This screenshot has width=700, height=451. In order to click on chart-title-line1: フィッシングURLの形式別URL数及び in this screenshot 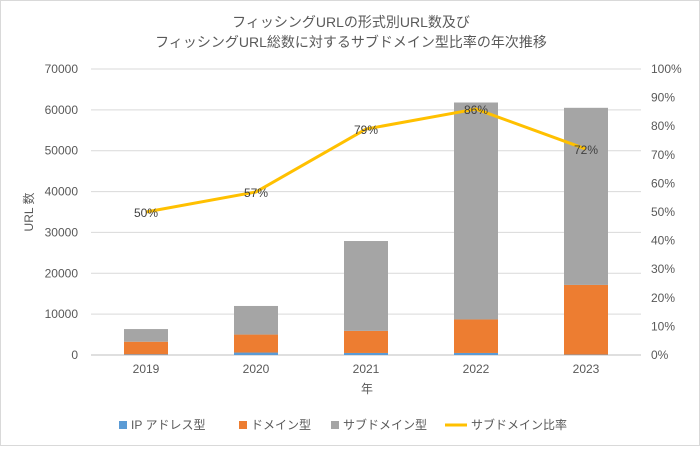, I will do `click(351, 22)`.